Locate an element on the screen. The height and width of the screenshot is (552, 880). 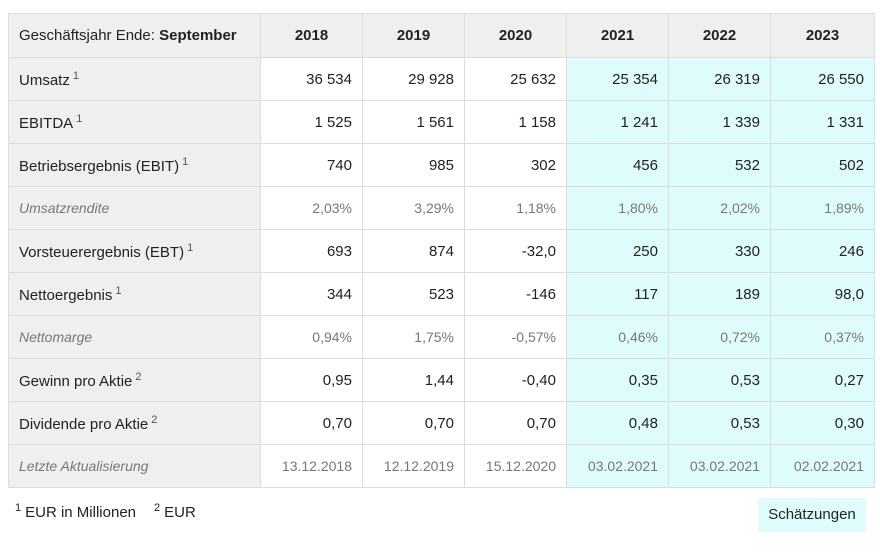
row-label-cell: EBITDA 1 is located at coordinates (134, 122).